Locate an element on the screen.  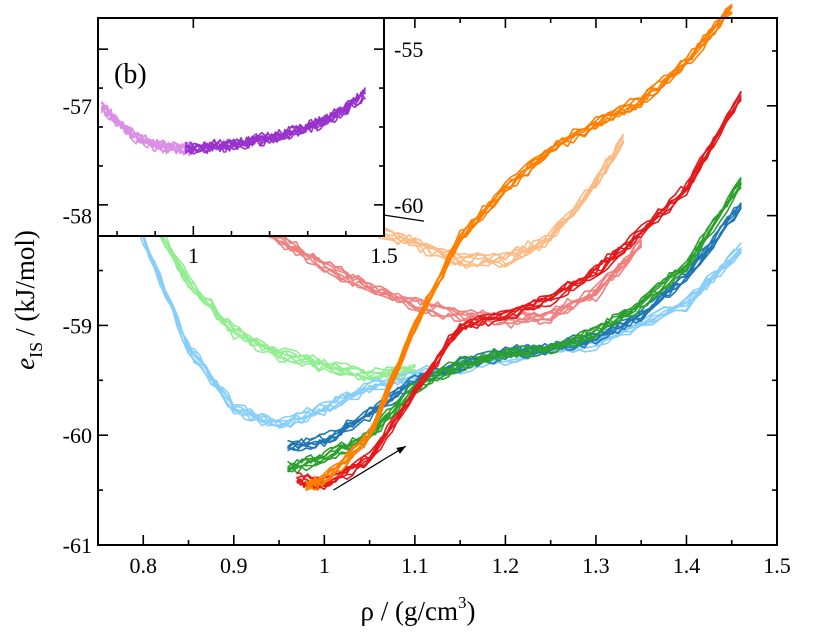
x-tick-label: 1.1 is located at coordinates (415, 565).